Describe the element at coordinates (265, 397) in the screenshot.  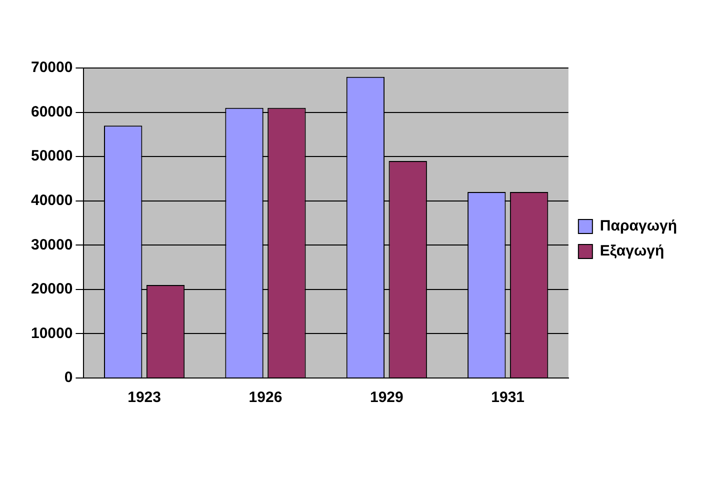
I see `x-tick-label: 1926` at that location.